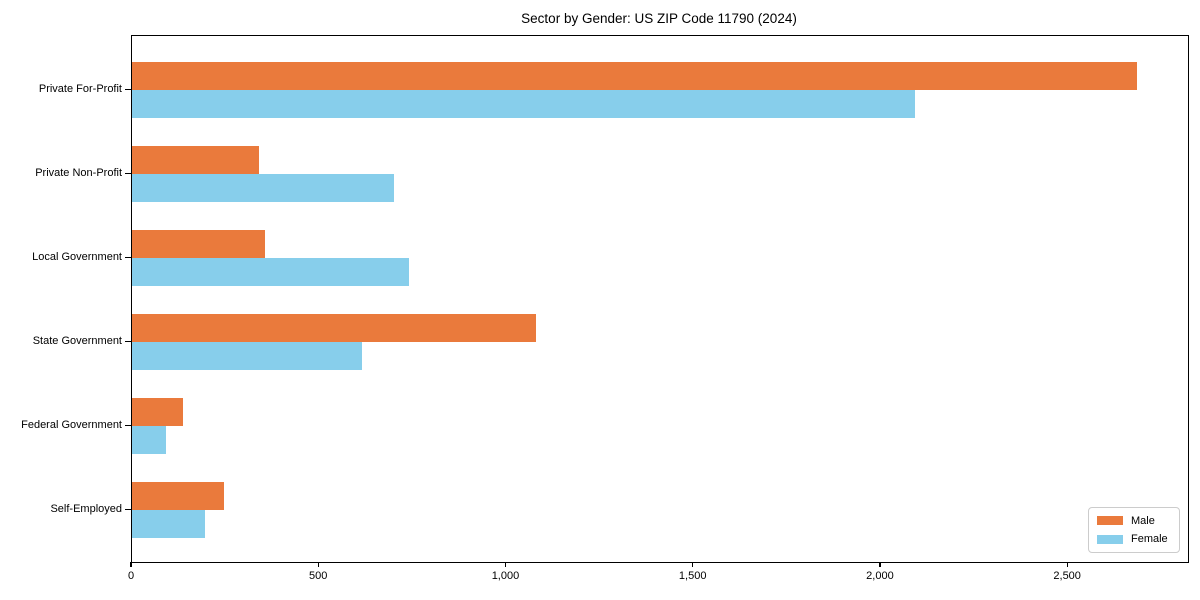 The width and height of the screenshot is (1200, 600). What do you see at coordinates (1149, 539) in the screenshot?
I see `legend-label-female: Female` at bounding box center [1149, 539].